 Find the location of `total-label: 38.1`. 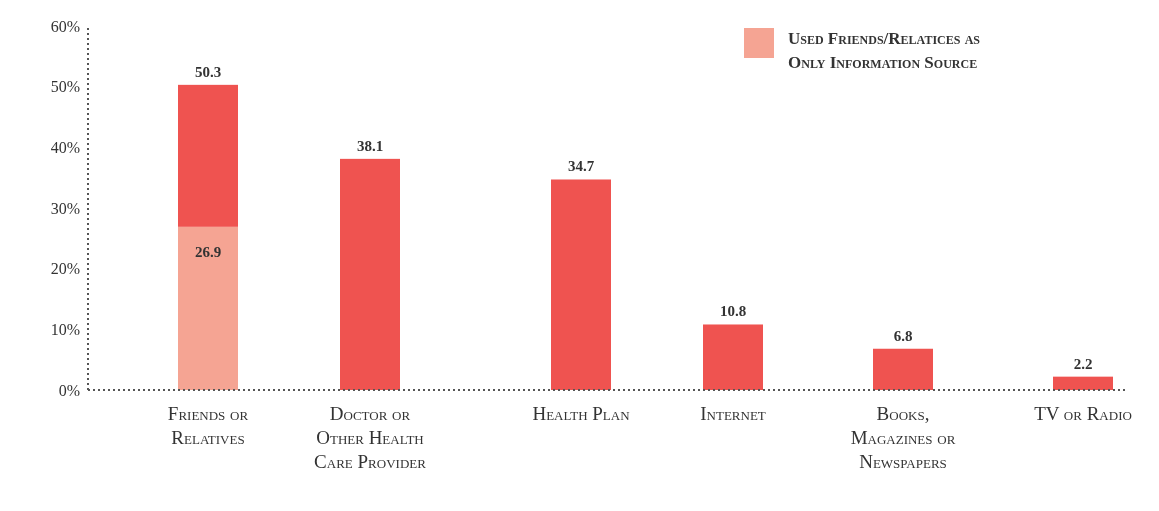

total-label: 38.1 is located at coordinates (370, 145).